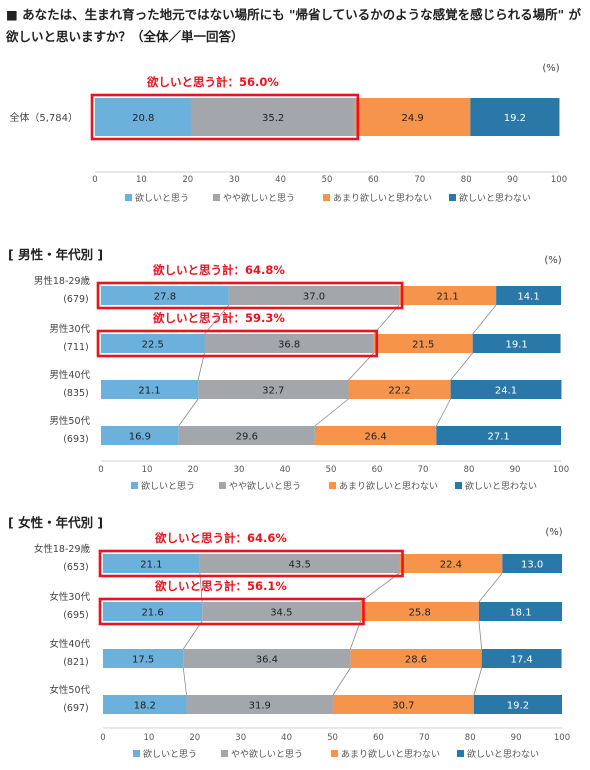 This screenshot has width=590, height=770. I want to click on female-legend-label: 欲しいと思う, so click(170, 754).